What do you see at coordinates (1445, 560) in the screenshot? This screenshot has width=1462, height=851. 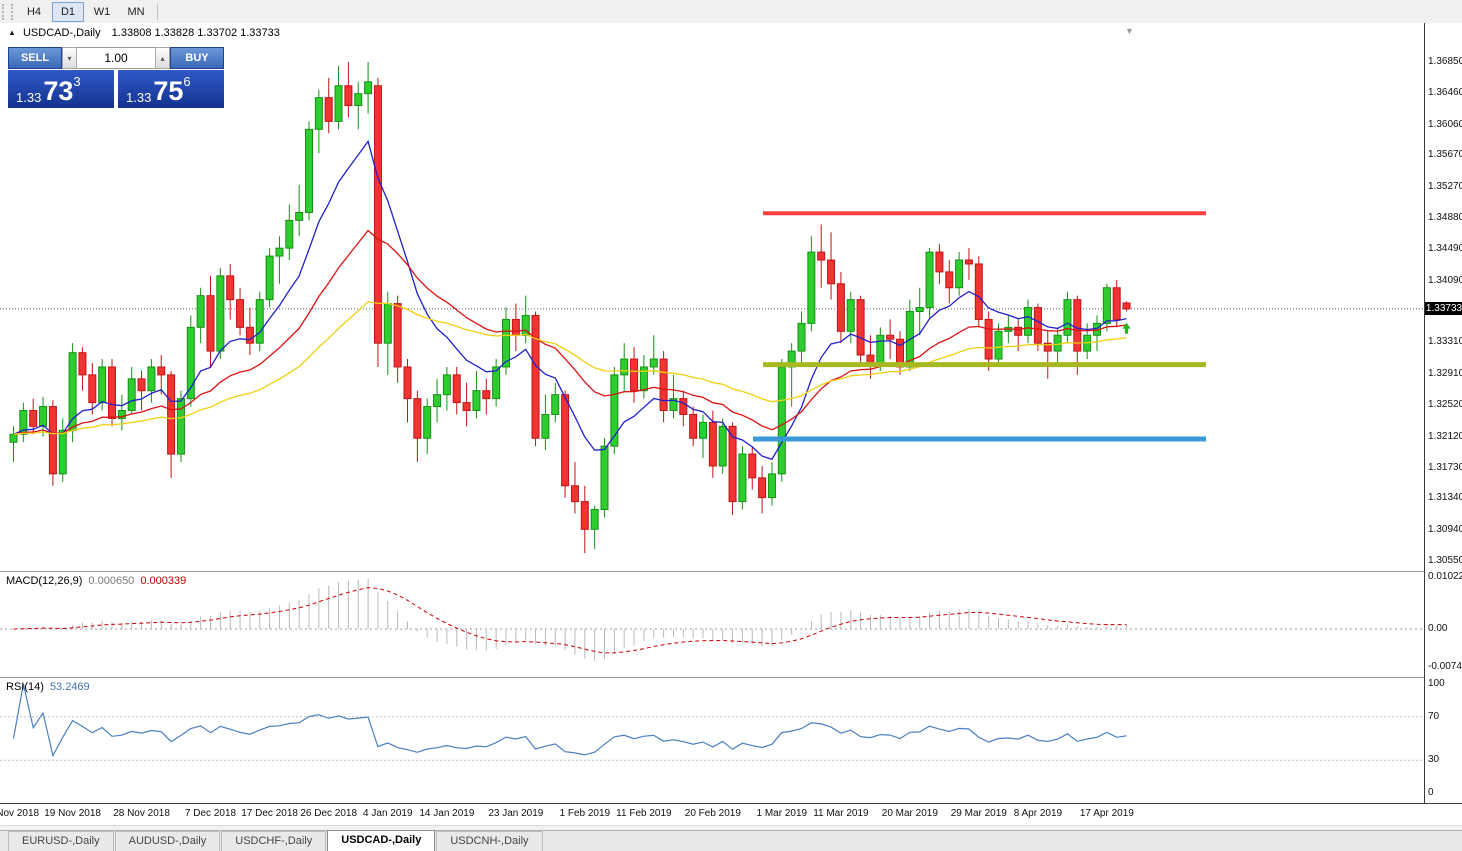 I see `price-axis-label: 1.30550` at bounding box center [1445, 560].